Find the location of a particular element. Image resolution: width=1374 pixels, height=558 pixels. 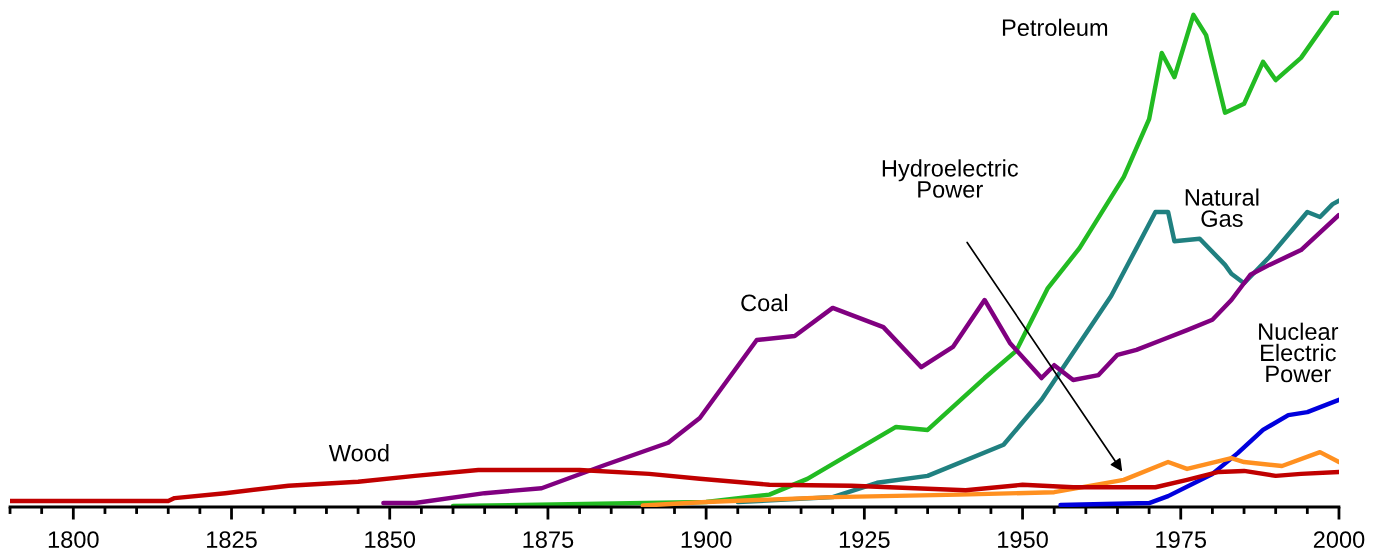

x-tick-label: 1925 is located at coordinates (864, 539).